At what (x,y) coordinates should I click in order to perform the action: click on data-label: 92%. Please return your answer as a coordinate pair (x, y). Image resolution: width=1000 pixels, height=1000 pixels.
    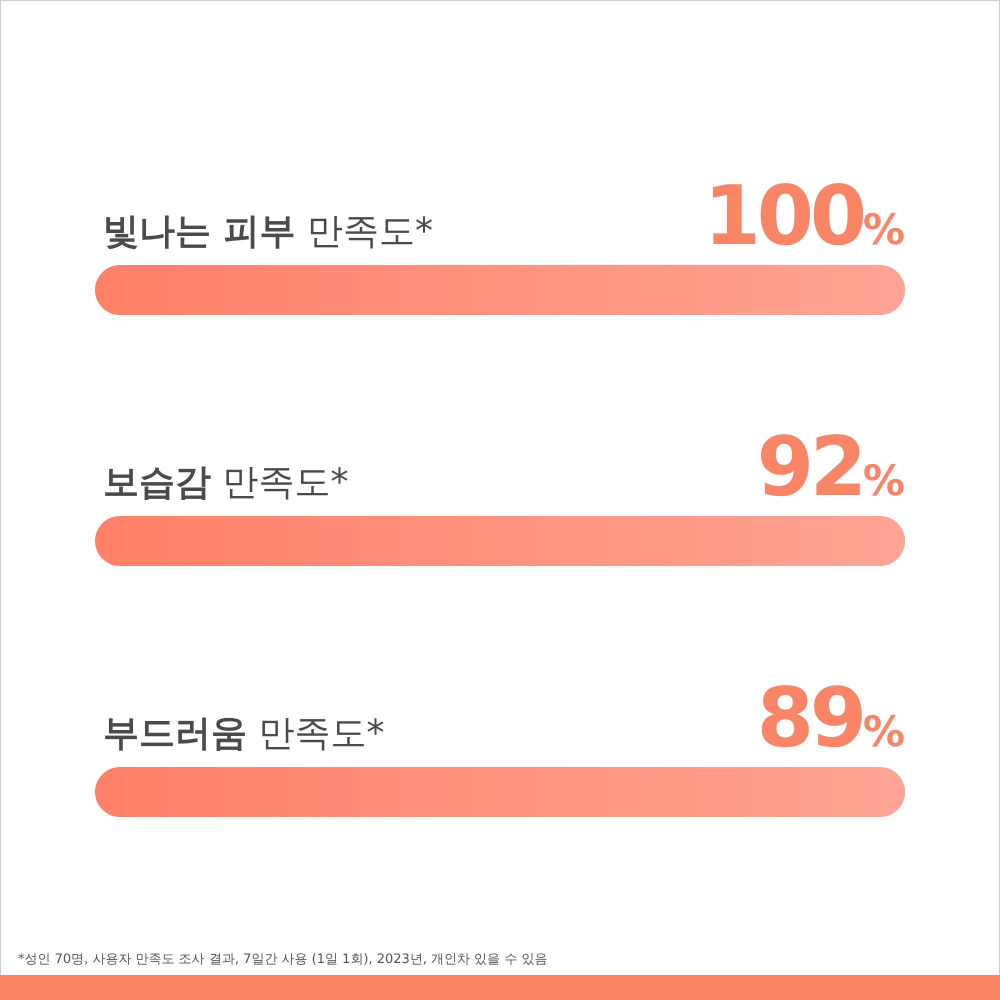
    Looking at the image, I should click on (830, 467).